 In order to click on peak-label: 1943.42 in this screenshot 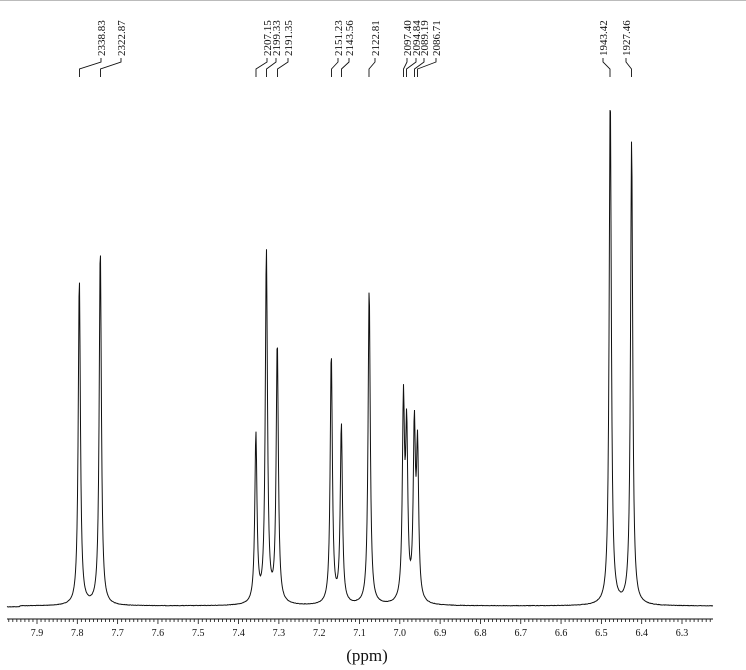, I will do `click(604, 38)`.